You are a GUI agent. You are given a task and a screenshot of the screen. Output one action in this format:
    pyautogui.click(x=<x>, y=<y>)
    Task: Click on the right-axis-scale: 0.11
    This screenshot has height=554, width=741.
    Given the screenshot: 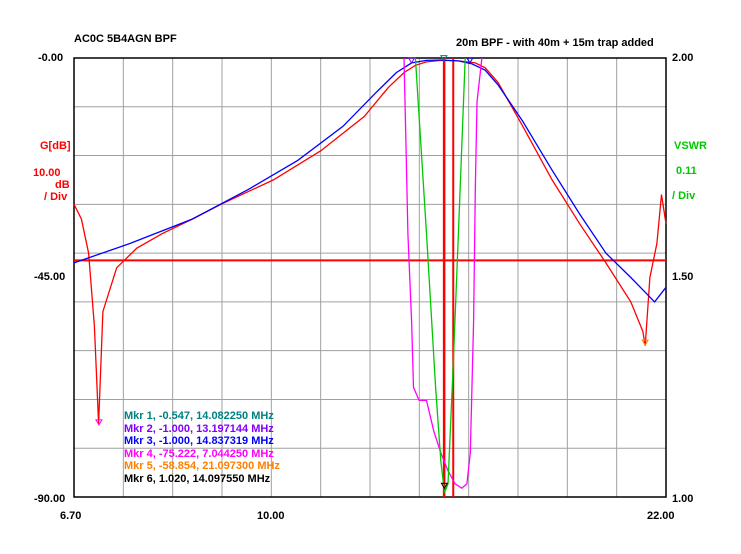 What is the action you would take?
    pyautogui.click(x=686, y=171)
    